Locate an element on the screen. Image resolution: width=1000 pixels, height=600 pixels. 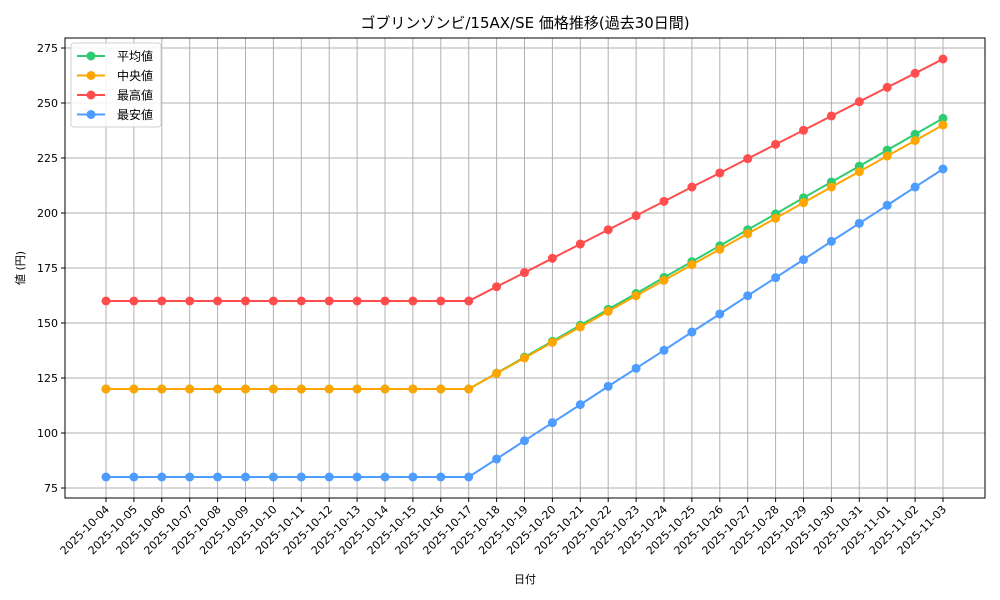
y-tick-label: 125 is located at coordinates (47, 378).